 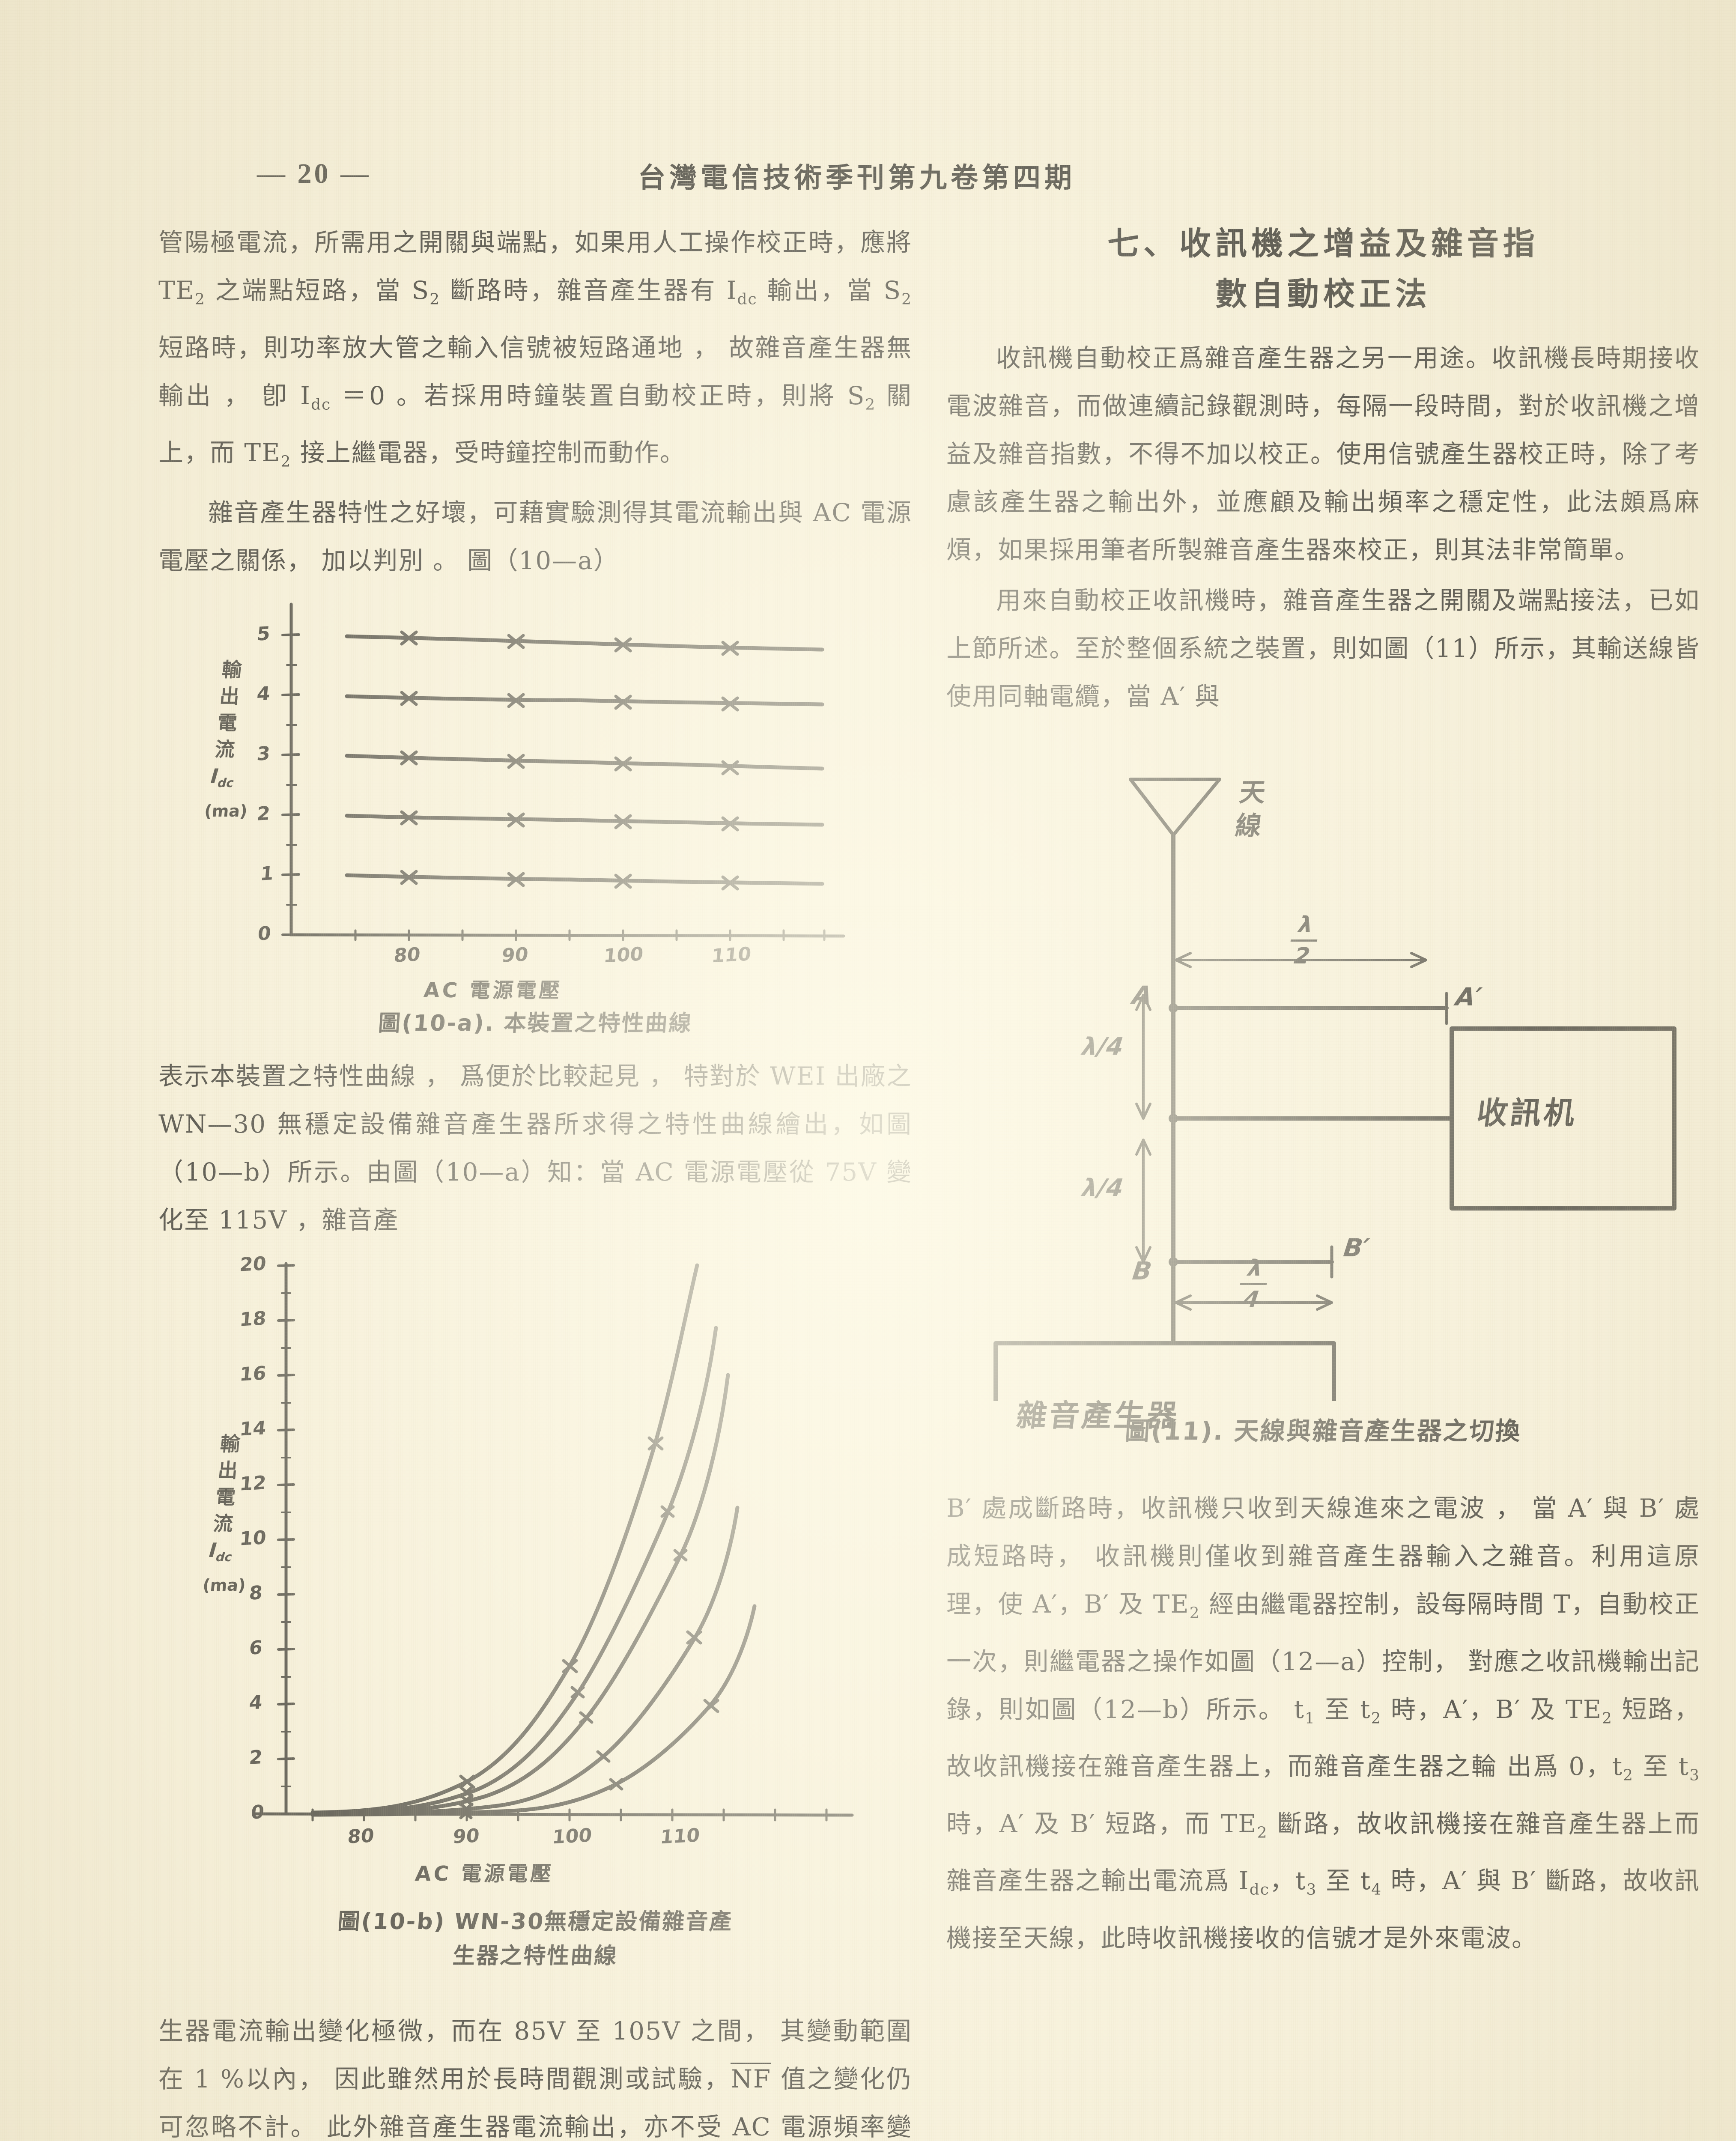 I want to click on figure-10a-ytick-5: 5, so click(x=263, y=634).